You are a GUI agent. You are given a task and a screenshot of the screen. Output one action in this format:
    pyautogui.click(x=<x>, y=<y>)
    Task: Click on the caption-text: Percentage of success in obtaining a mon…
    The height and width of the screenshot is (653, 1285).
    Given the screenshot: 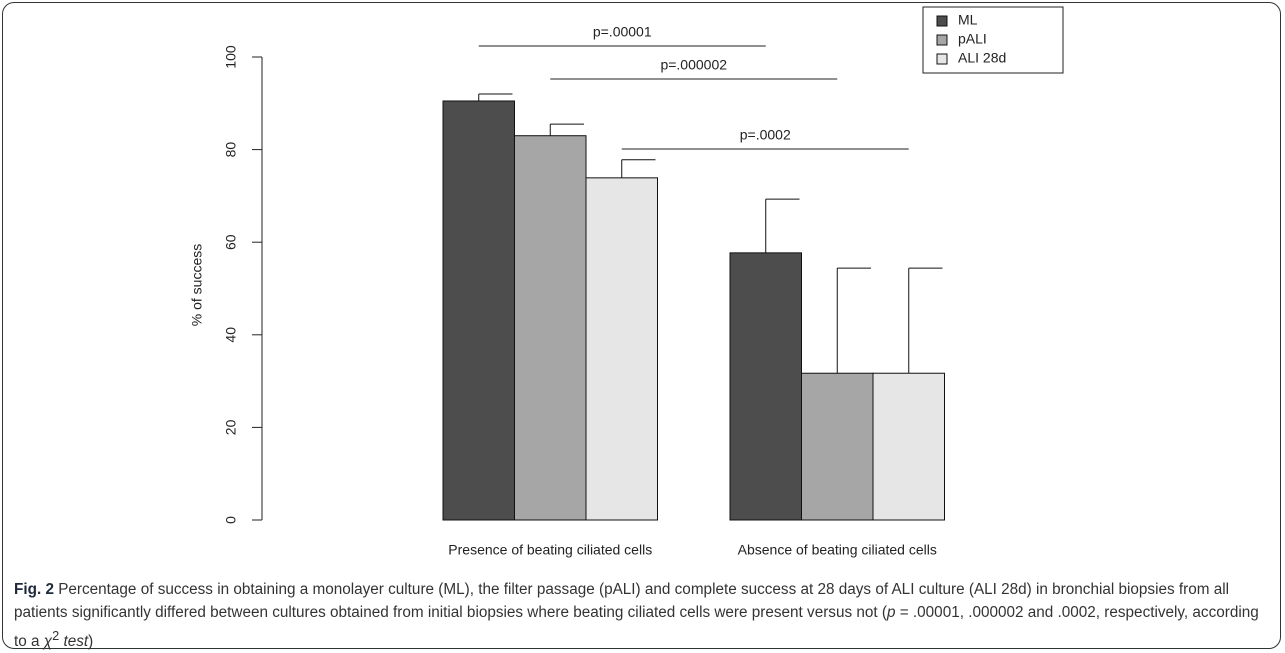 What is the action you would take?
    pyautogui.click(x=622, y=601)
    